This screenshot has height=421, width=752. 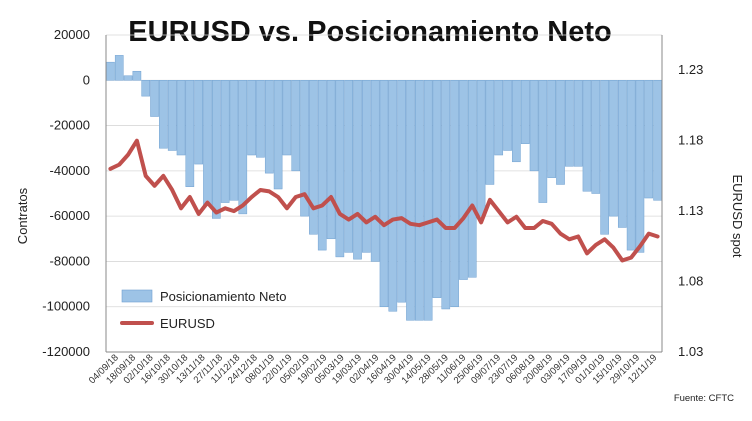 What do you see at coordinates (690, 281) in the screenshot?
I see `right-tick-label: 1.08` at bounding box center [690, 281].